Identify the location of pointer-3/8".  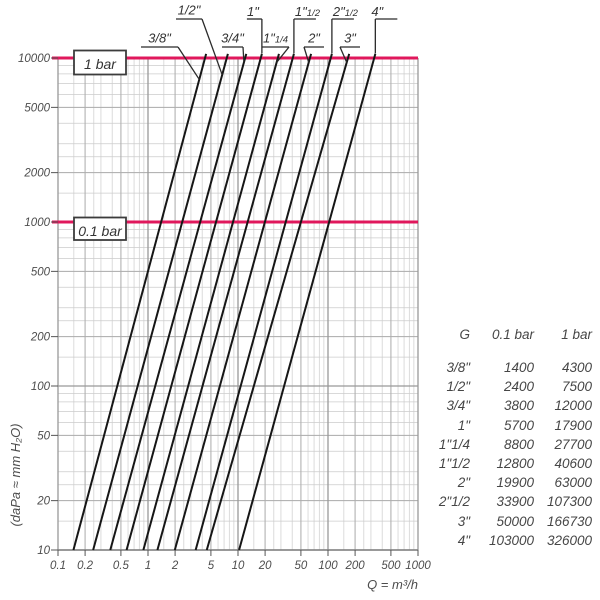
(188, 63).